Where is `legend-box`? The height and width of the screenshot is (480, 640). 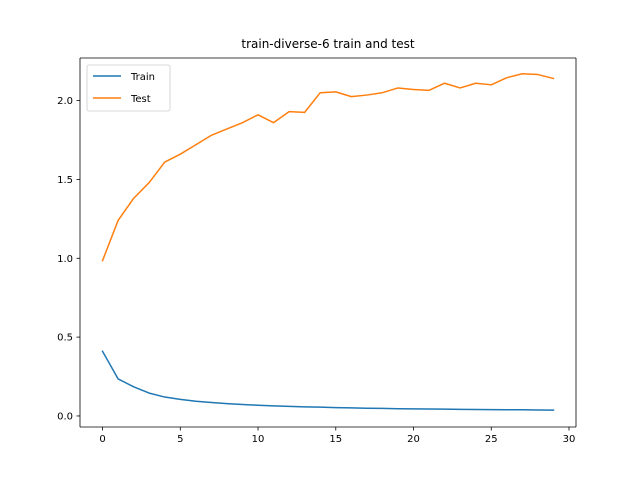
legend-box is located at coordinates (128, 88).